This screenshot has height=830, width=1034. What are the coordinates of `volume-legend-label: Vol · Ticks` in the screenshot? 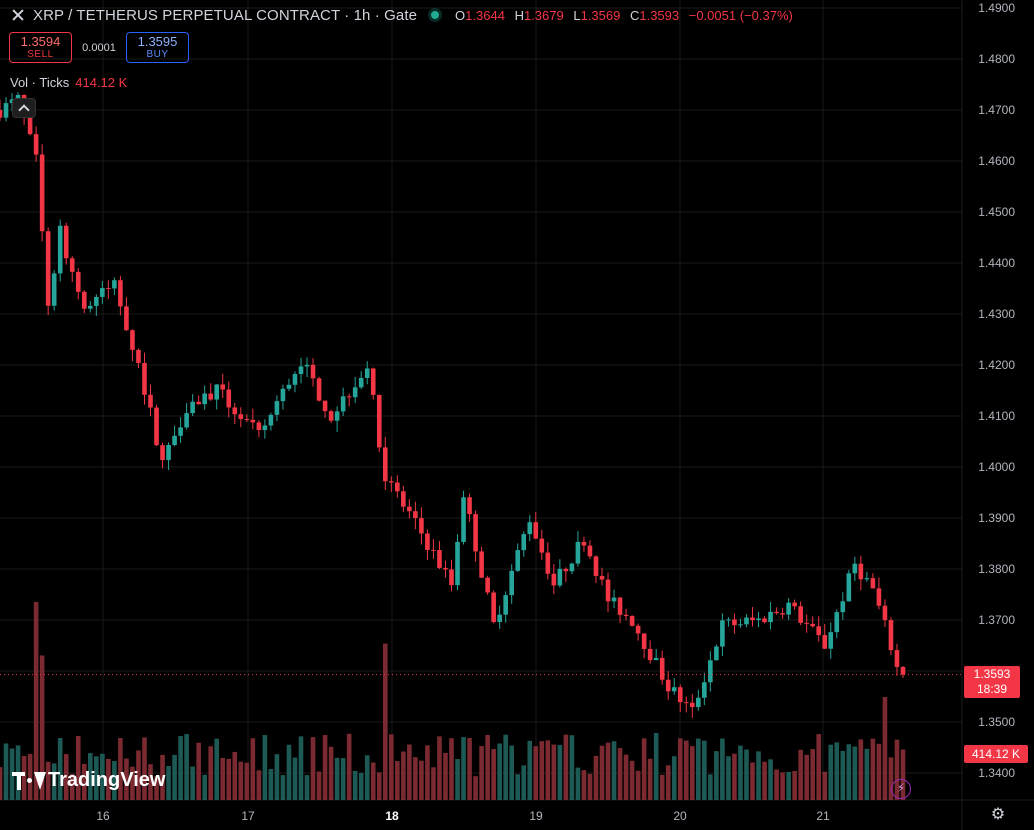 It's located at (40, 82).